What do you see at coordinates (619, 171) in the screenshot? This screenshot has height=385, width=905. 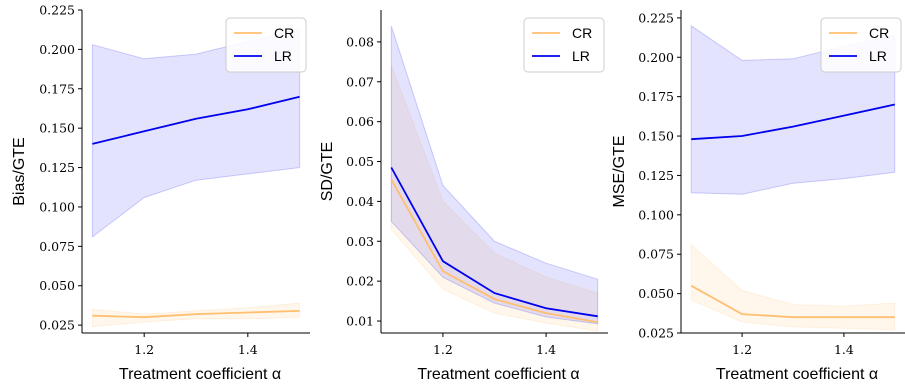 I see `y-axis-label: MSE/GTE` at bounding box center [619, 171].